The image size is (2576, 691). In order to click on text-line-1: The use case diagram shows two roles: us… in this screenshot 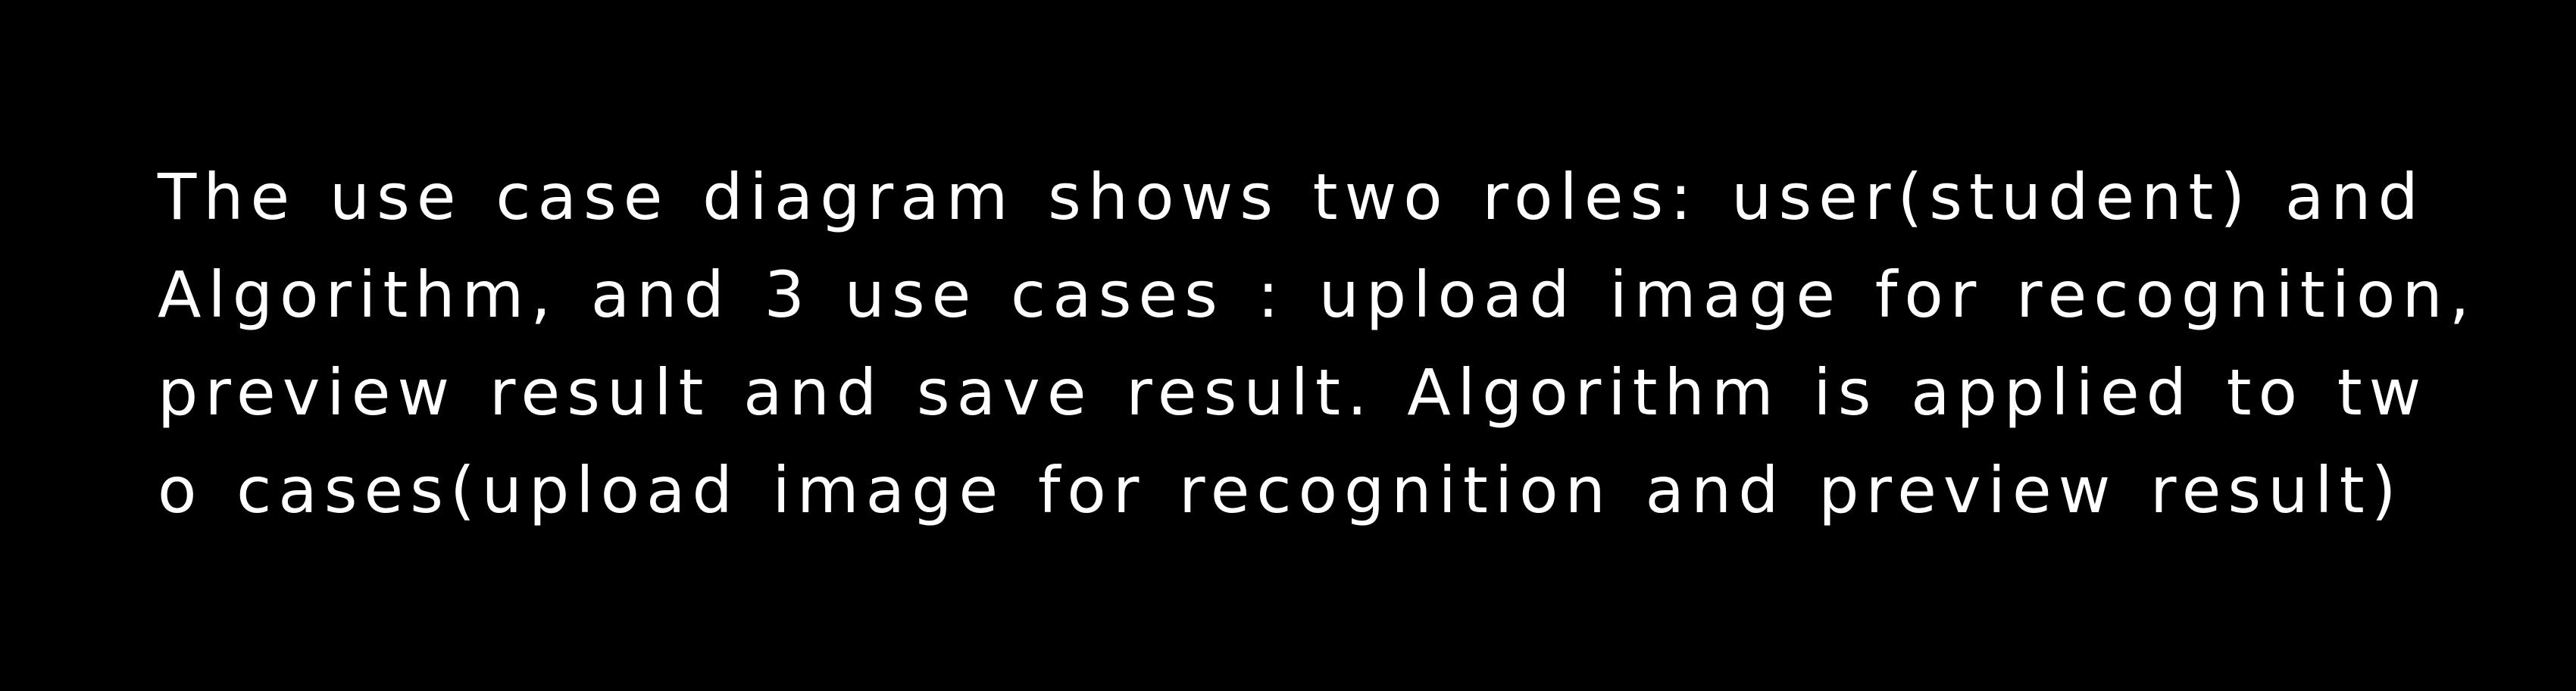, I will do `click(1291, 197)`.